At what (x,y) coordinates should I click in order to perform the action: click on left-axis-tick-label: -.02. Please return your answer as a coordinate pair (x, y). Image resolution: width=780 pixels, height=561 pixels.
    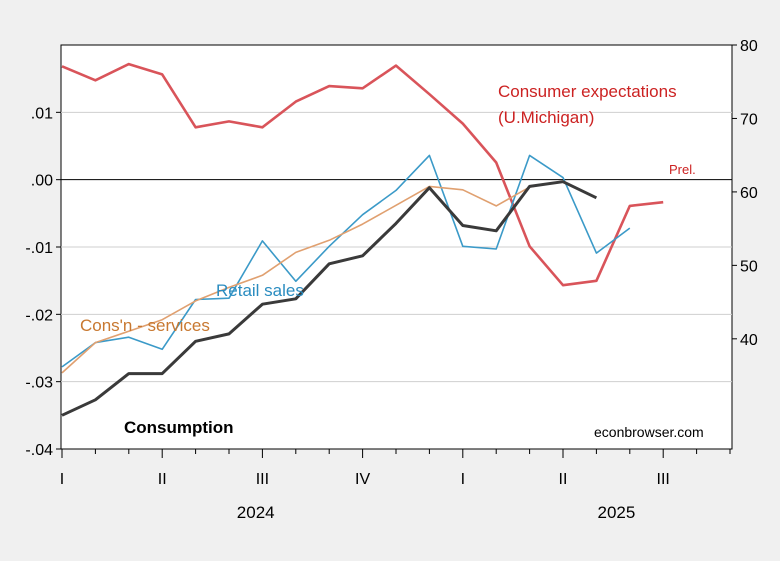
    Looking at the image, I should click on (39, 315).